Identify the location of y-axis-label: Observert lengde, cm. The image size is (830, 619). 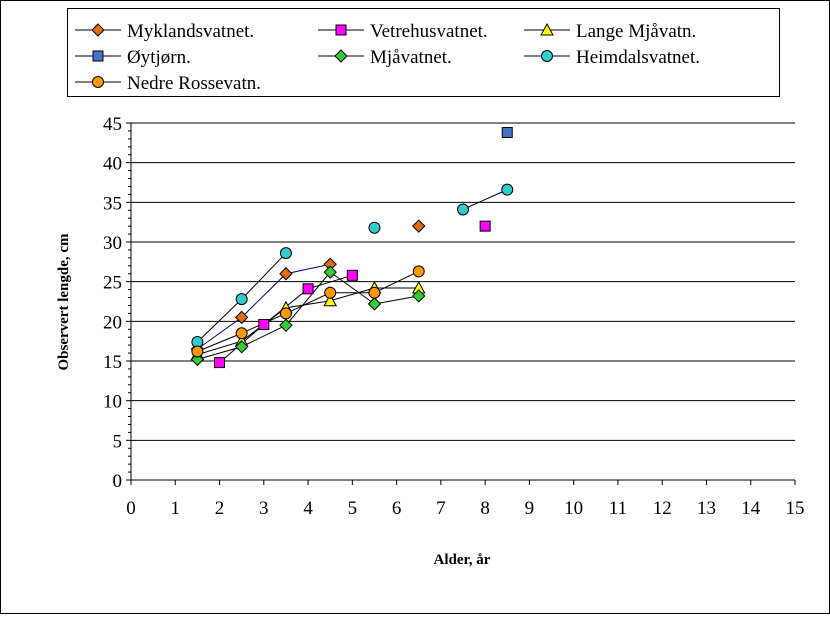
(64, 302).